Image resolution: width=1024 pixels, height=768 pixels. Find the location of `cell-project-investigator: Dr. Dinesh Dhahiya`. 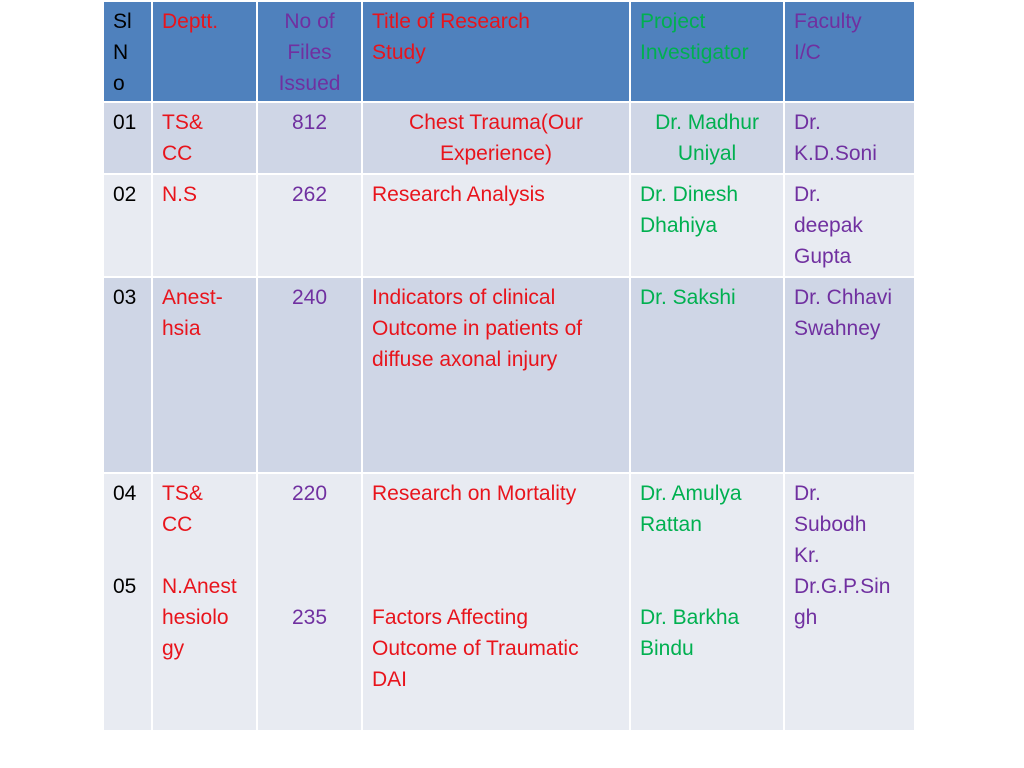

cell-project-investigator: Dr. Dinesh Dhahiya is located at coordinates (707, 225).